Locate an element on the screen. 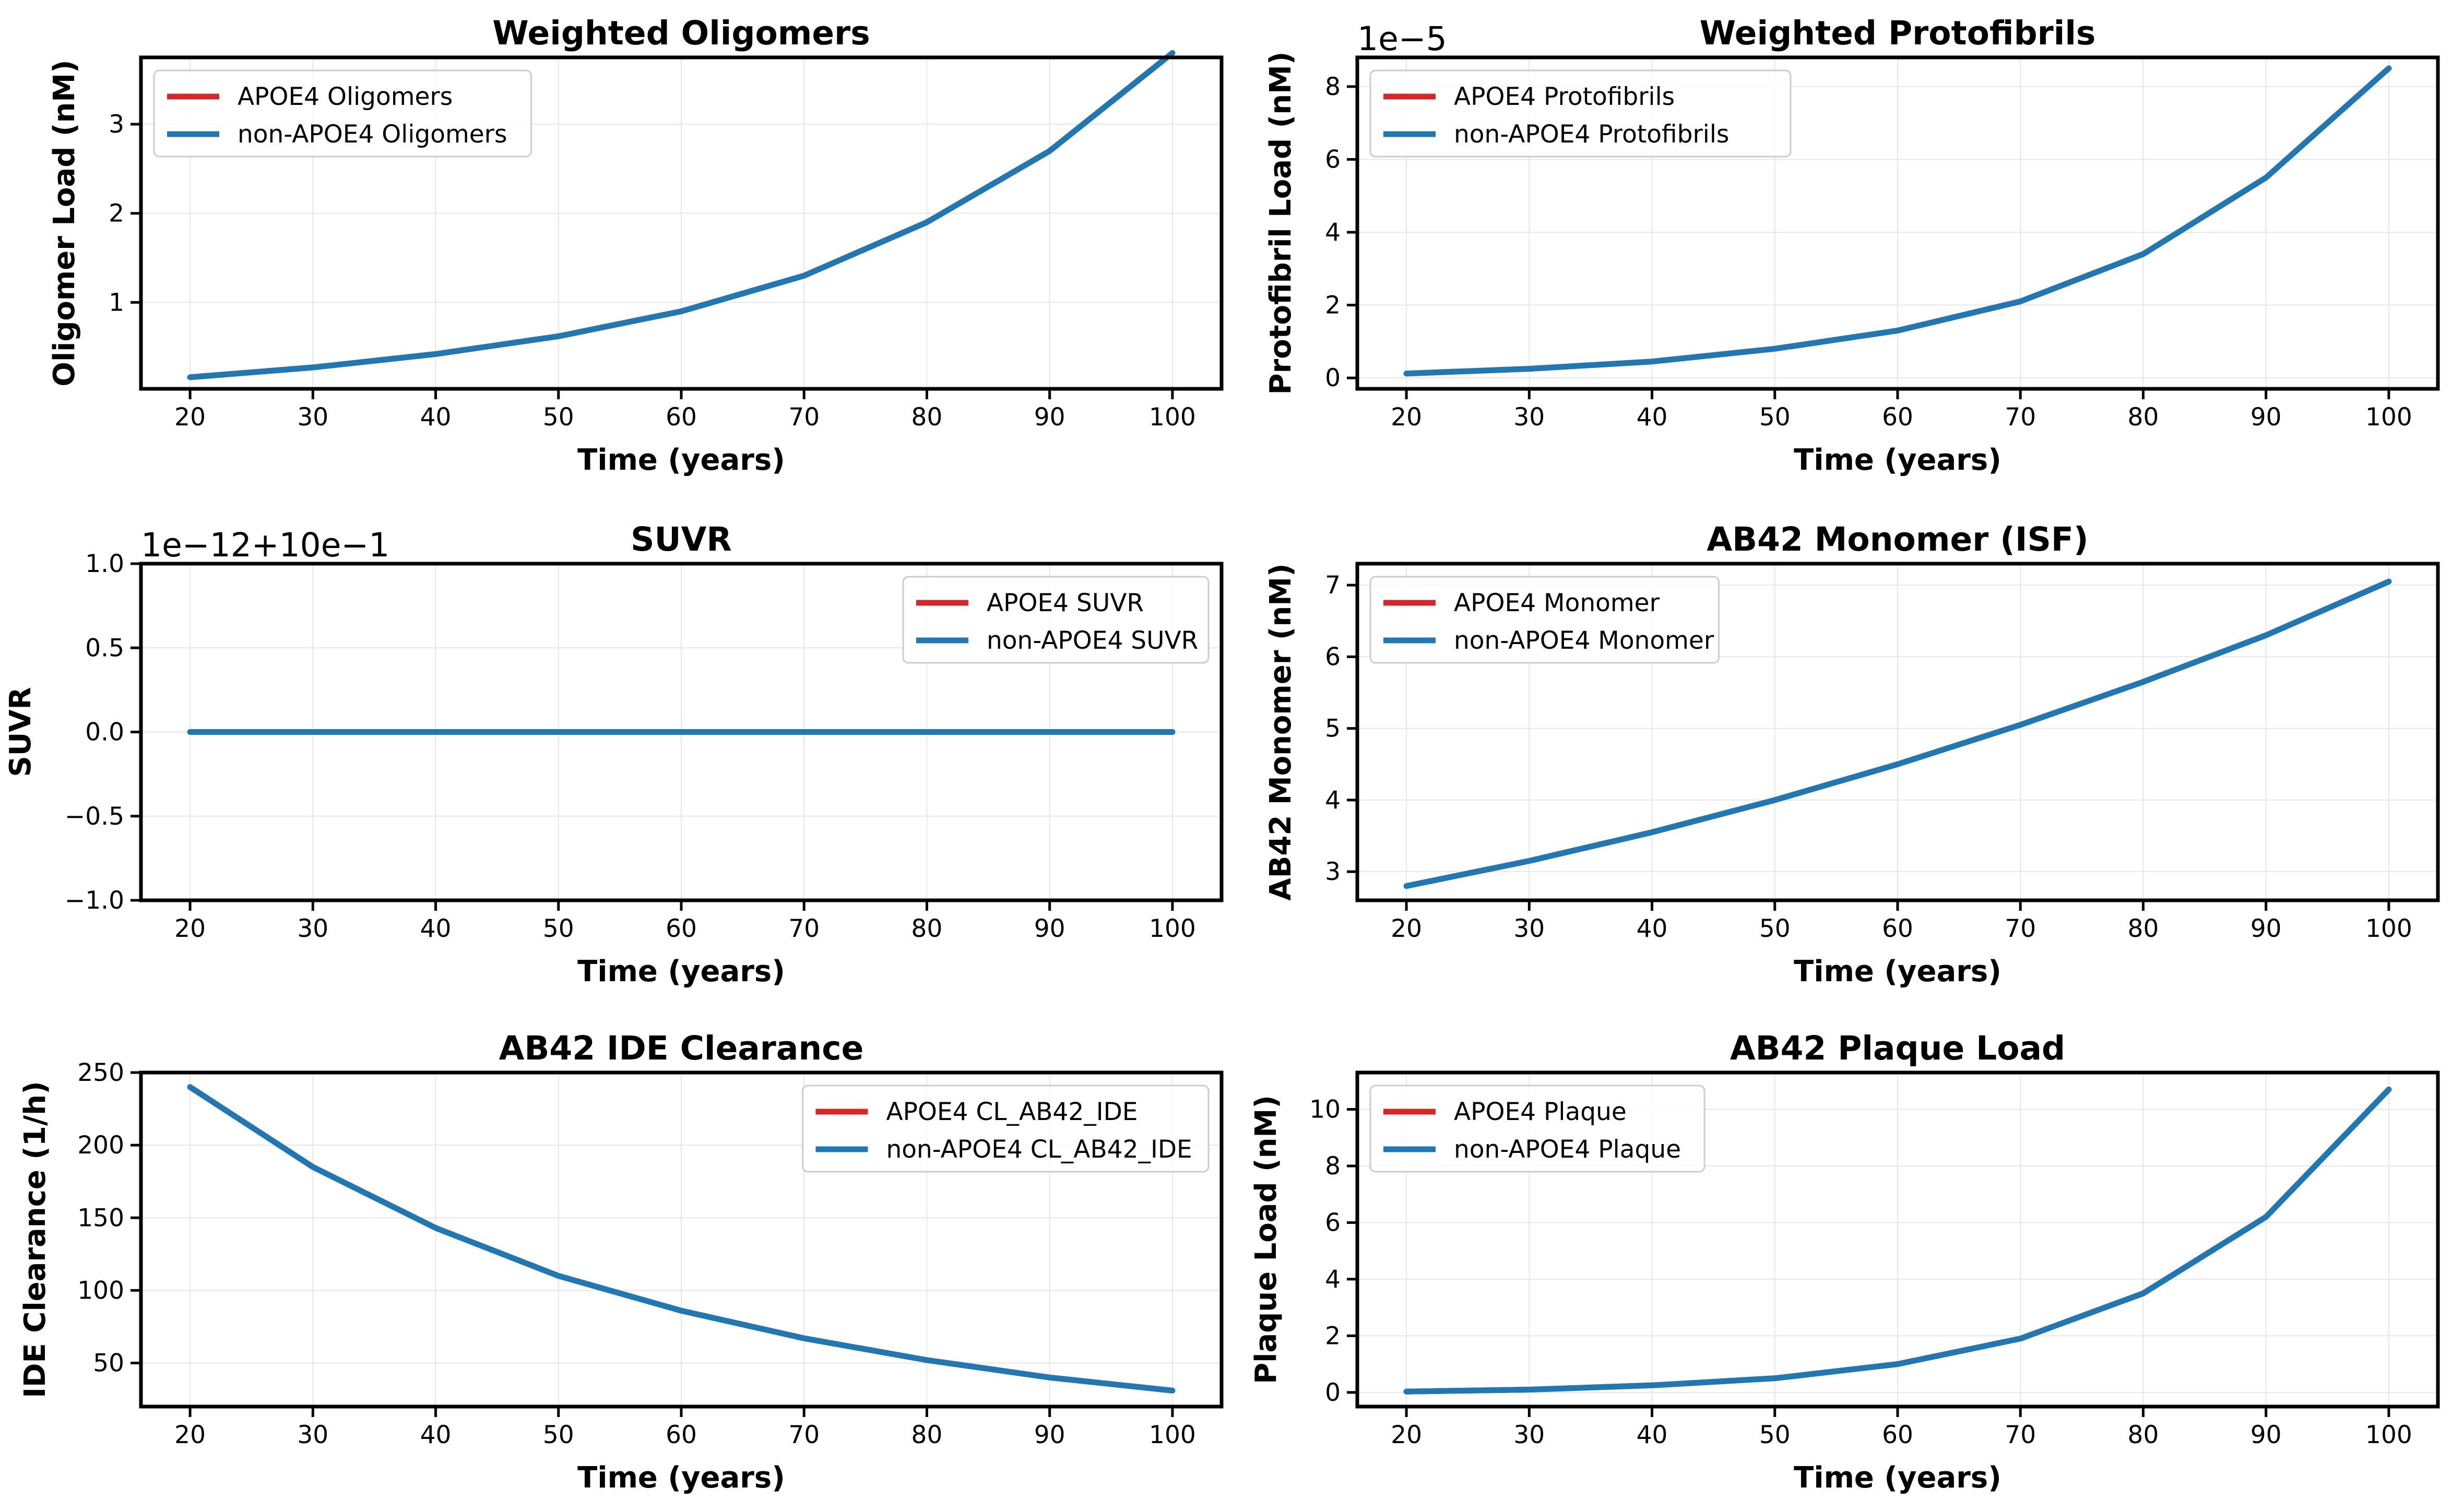 The width and height of the screenshot is (2452, 1512). legend: APOE4 SUVR non-APOE4 SUVR is located at coordinates (1056, 620).